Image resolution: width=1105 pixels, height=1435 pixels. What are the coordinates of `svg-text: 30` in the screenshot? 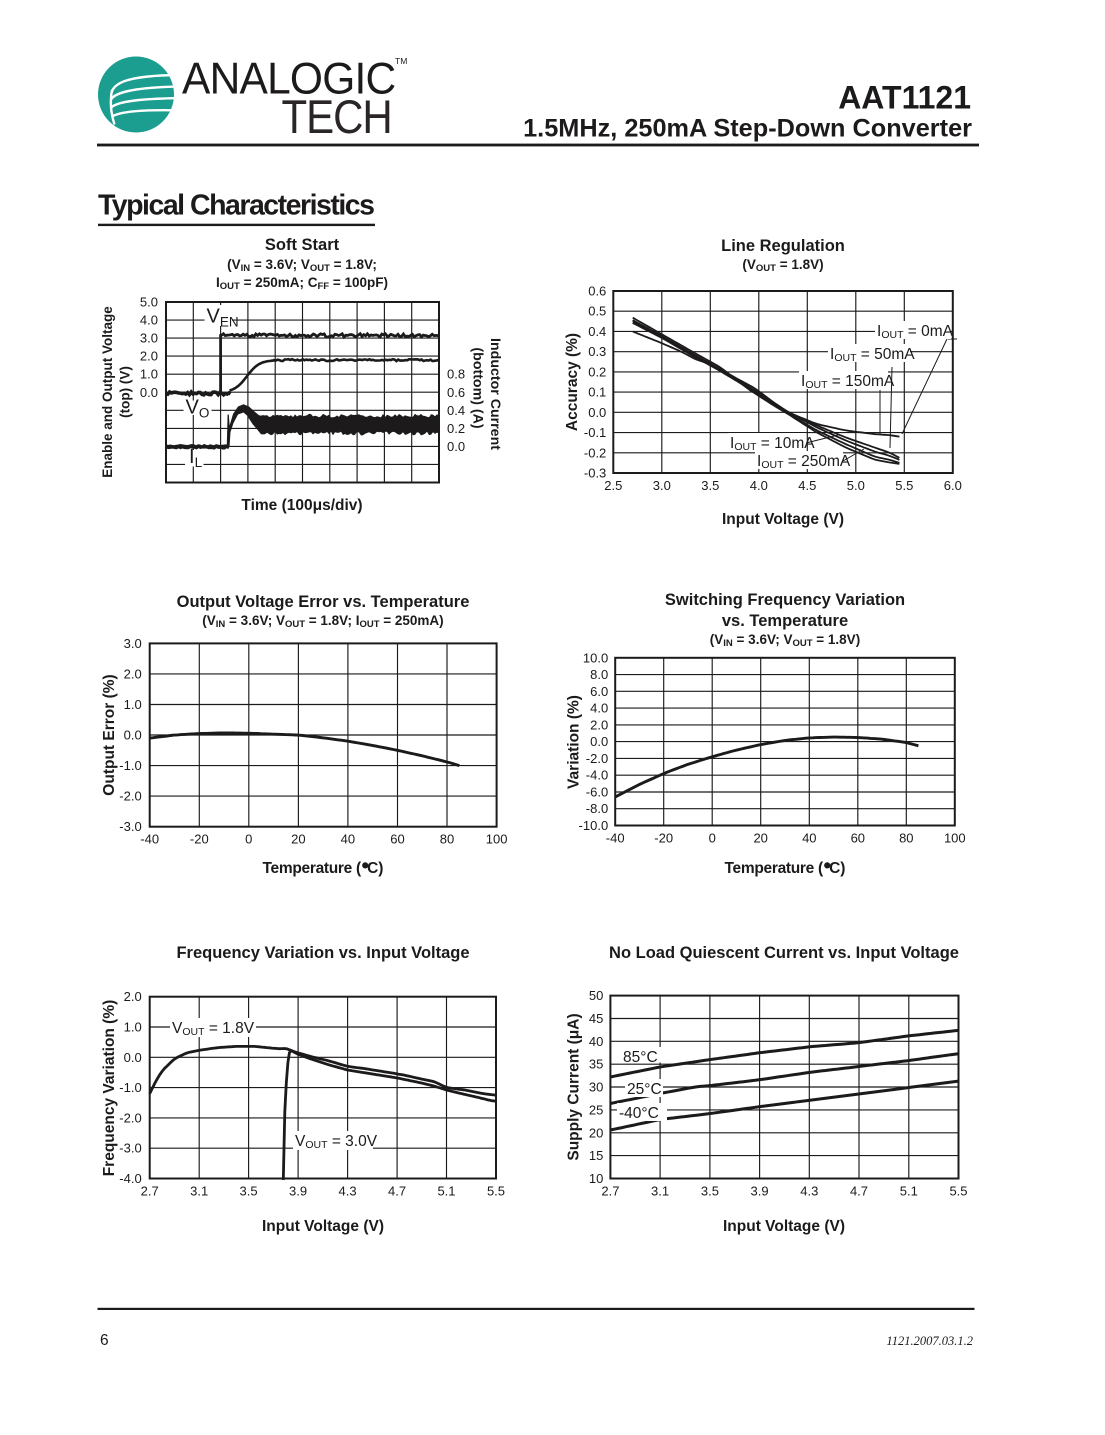 It's located at (596, 1087).